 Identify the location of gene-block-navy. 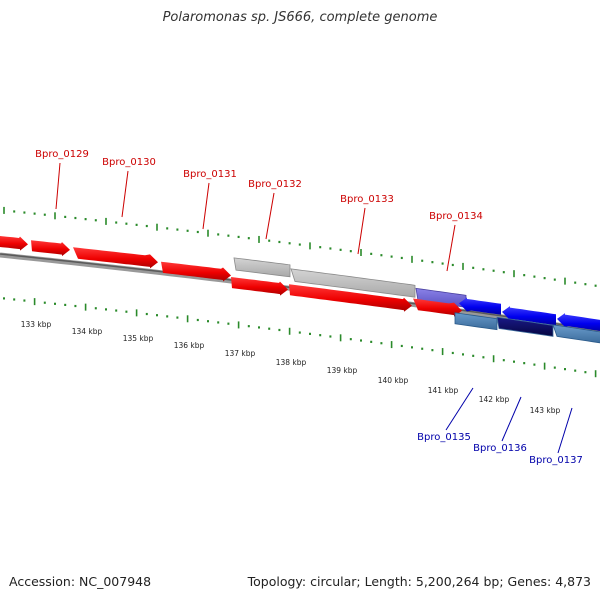
(525, 326).